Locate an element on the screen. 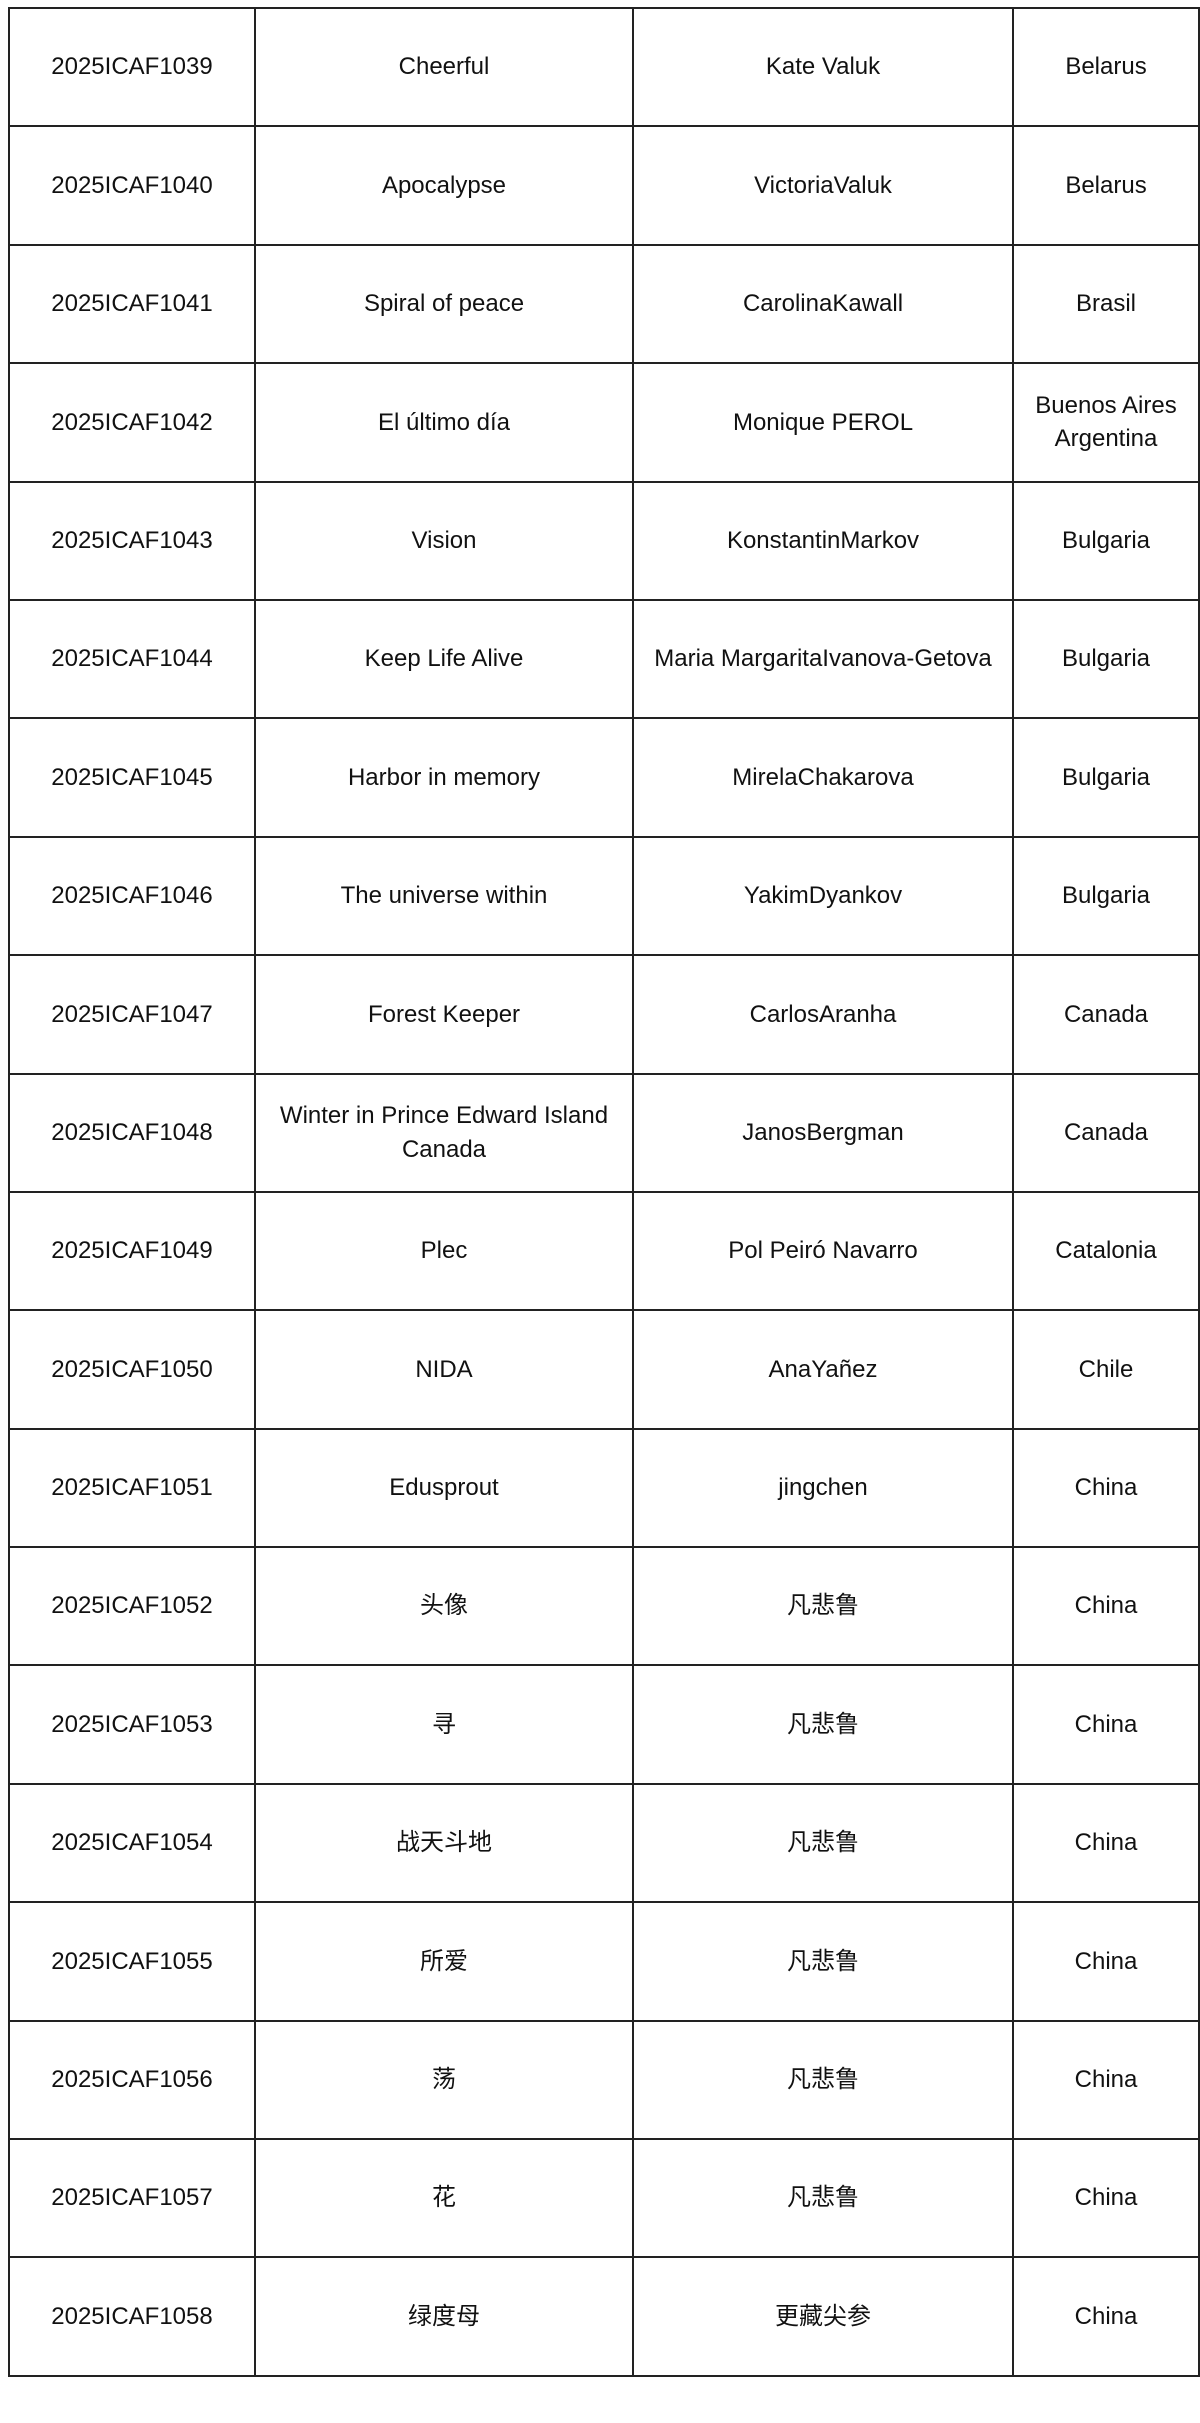 This screenshot has width=1200, height=2423. cell-author: VictoriaValuk is located at coordinates (823, 185).